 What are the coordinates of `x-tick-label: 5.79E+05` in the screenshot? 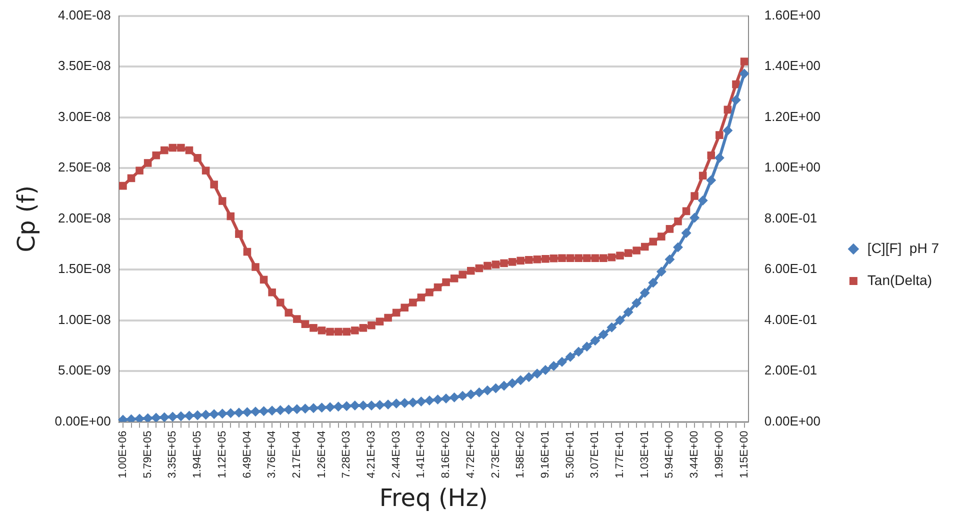 It's located at (148, 454).